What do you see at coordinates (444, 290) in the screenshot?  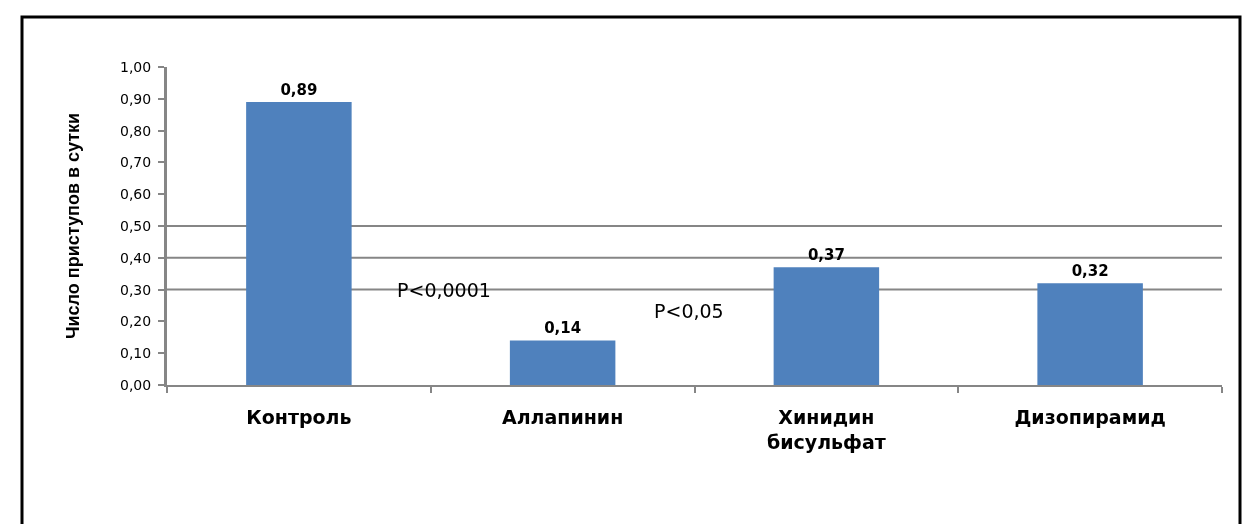 I see `annotation: P<0,0001` at bounding box center [444, 290].